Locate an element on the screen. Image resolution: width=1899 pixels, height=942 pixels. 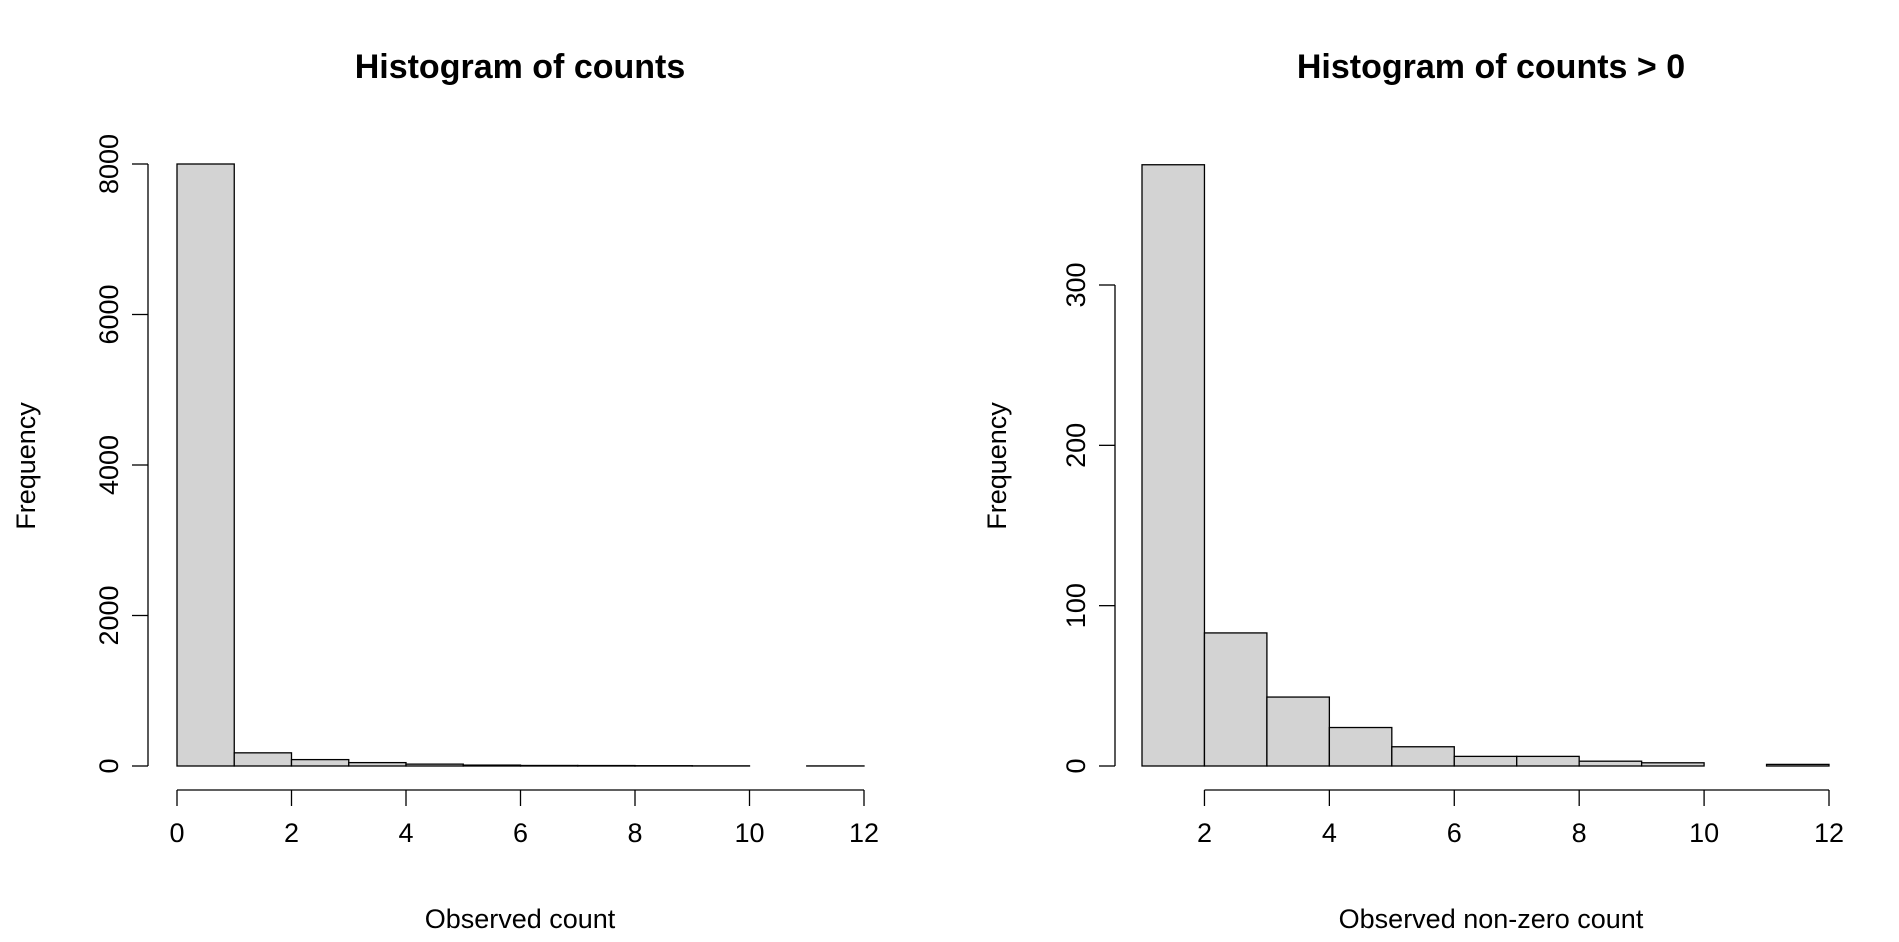
y-axis: 0 2000 4000 6000 8000 is located at coordinates (121, 454).